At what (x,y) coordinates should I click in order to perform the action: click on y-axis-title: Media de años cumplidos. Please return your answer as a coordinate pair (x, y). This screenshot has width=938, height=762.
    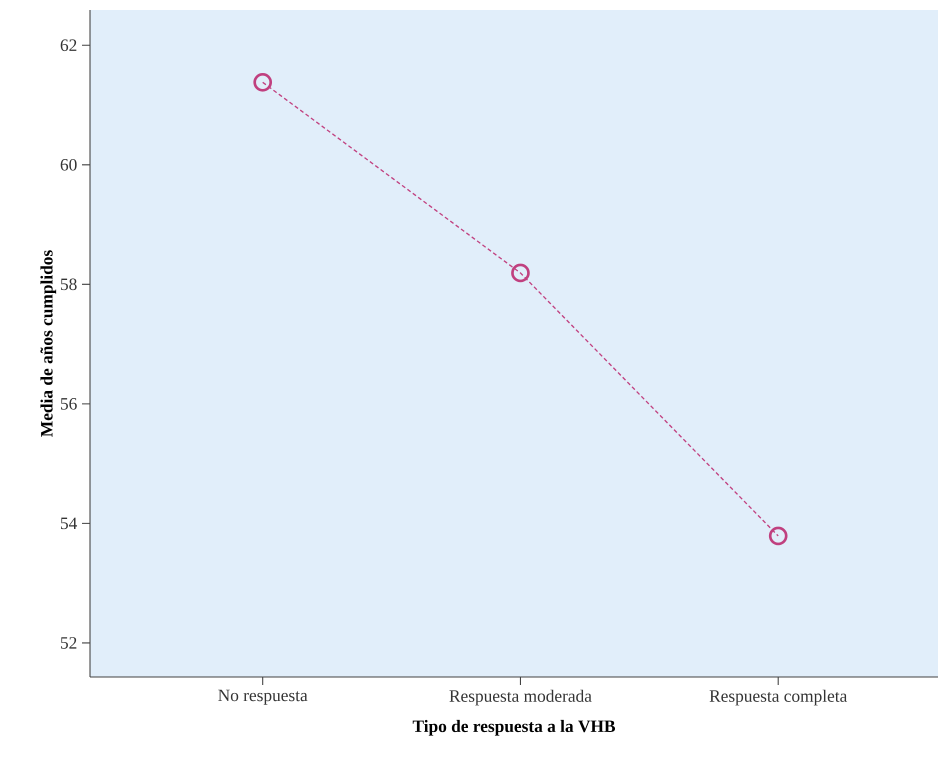
    Looking at the image, I should click on (48, 343).